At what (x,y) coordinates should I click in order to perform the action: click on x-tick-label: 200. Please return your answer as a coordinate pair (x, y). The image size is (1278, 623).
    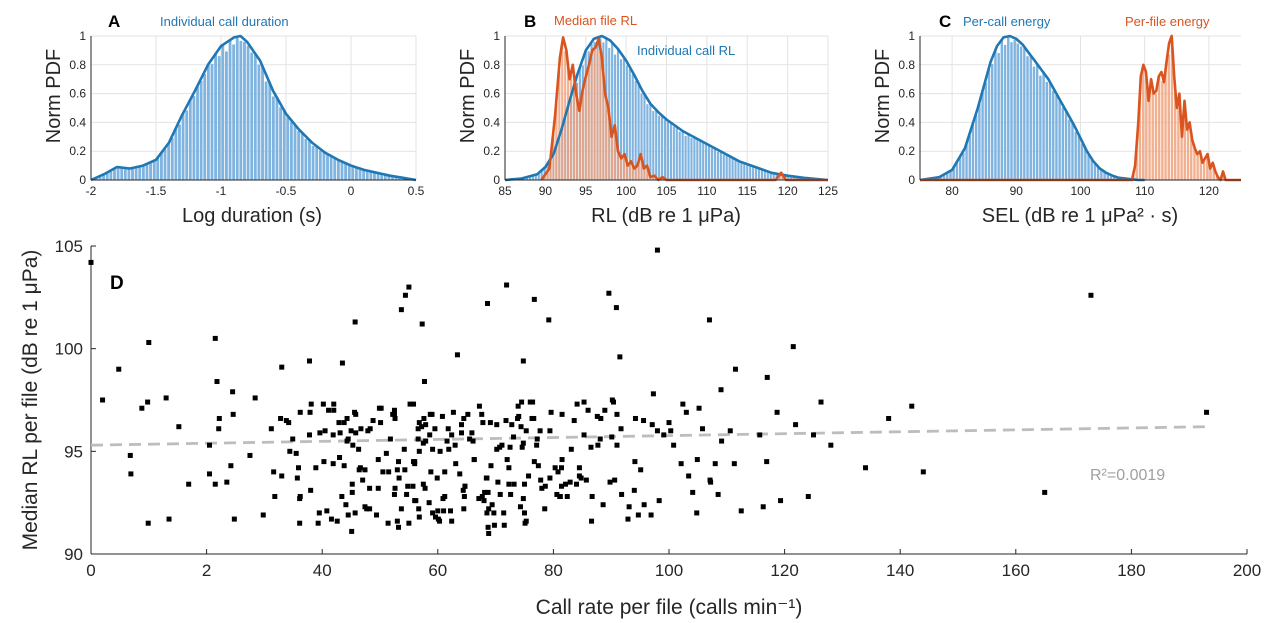
    Looking at the image, I should click on (1247, 570).